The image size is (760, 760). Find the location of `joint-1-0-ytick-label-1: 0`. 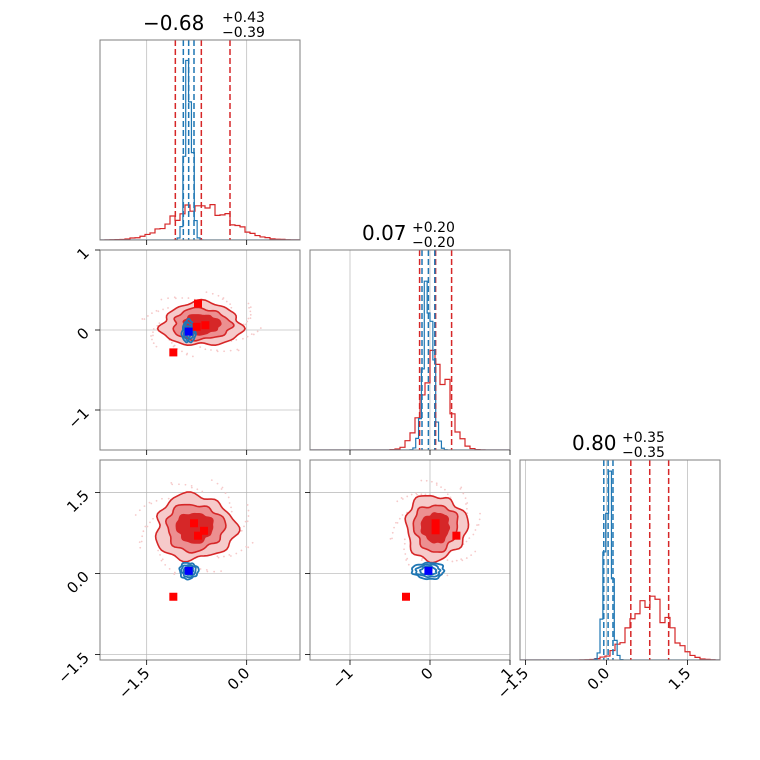

joint-1-0-ytick-label-1: 0 is located at coordinates (82, 333).